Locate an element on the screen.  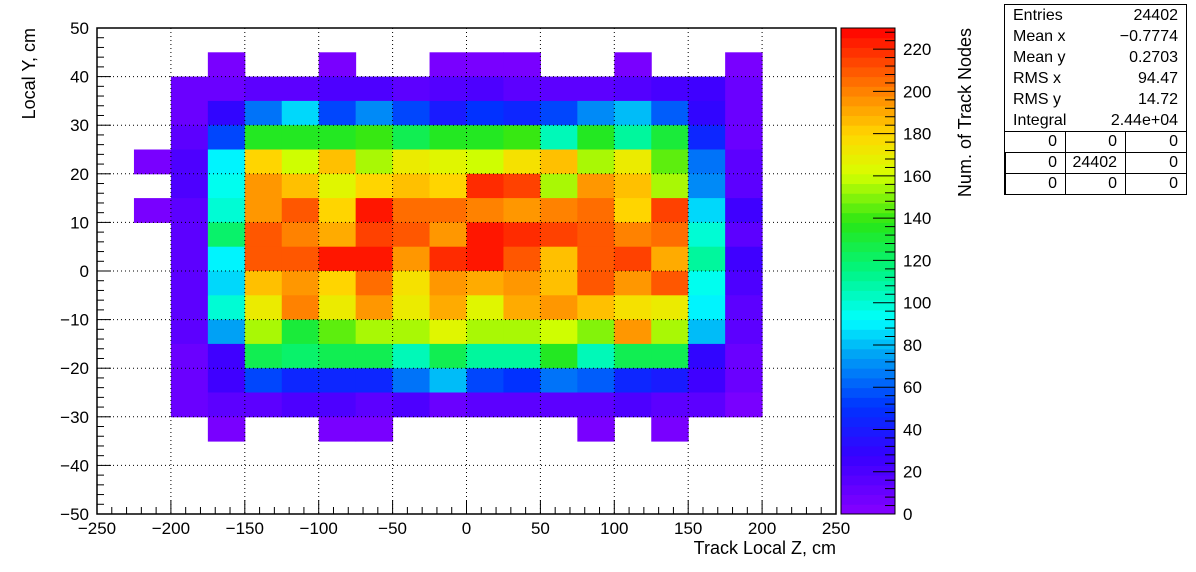
stats-value: 14.72 is located at coordinates (1157, 99).